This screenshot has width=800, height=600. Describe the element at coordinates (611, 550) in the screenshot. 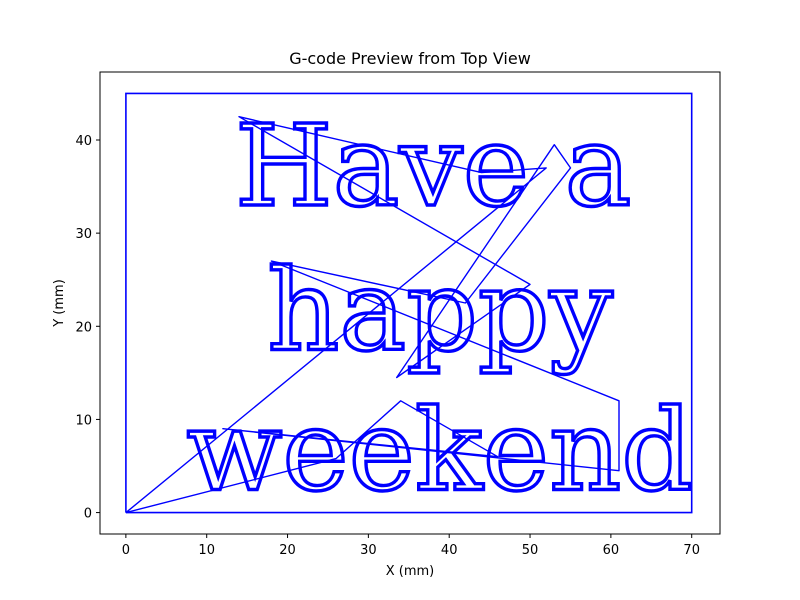

I see `x-tick-label: 60` at that location.